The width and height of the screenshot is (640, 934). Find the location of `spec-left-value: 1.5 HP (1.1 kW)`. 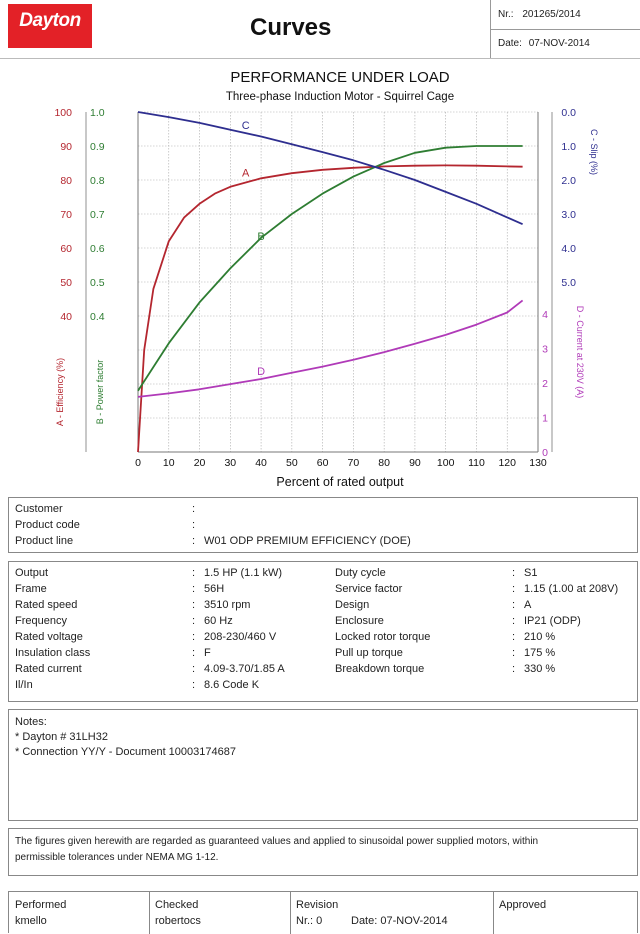

spec-left-value: 1.5 HP (1.1 kW) is located at coordinates (243, 573).